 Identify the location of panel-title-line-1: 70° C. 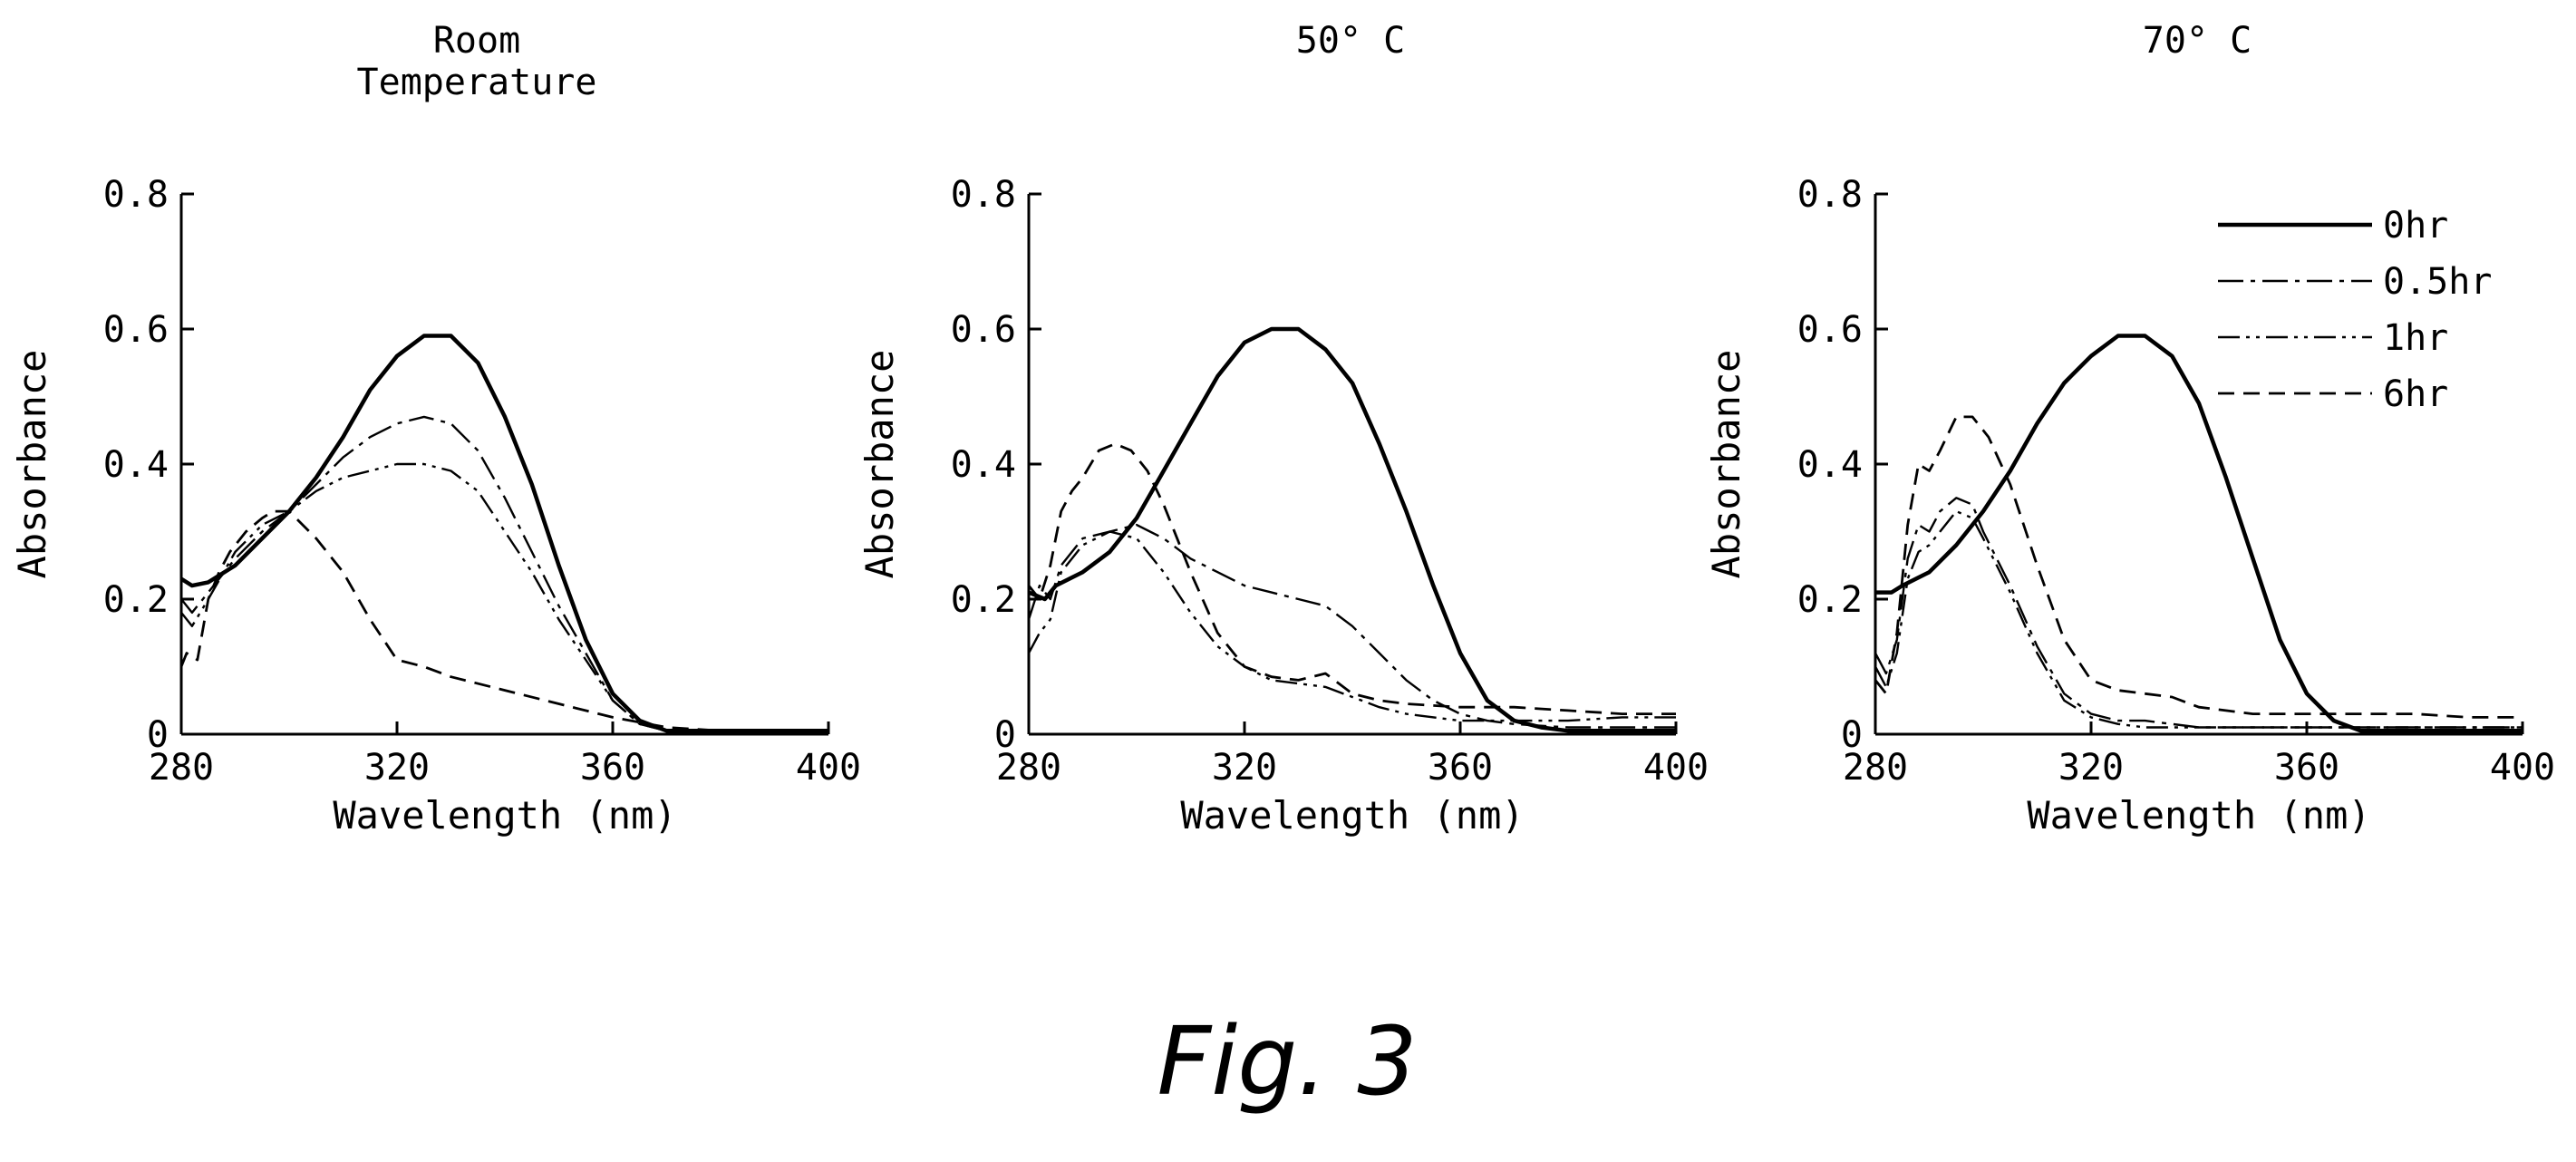
(2197, 41).